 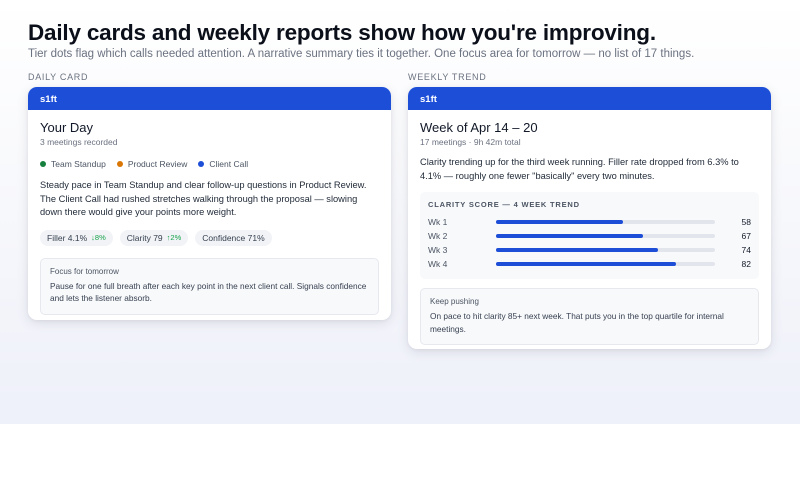 I want to click on trend-row: Wk 1 58, so click(x=589, y=222).